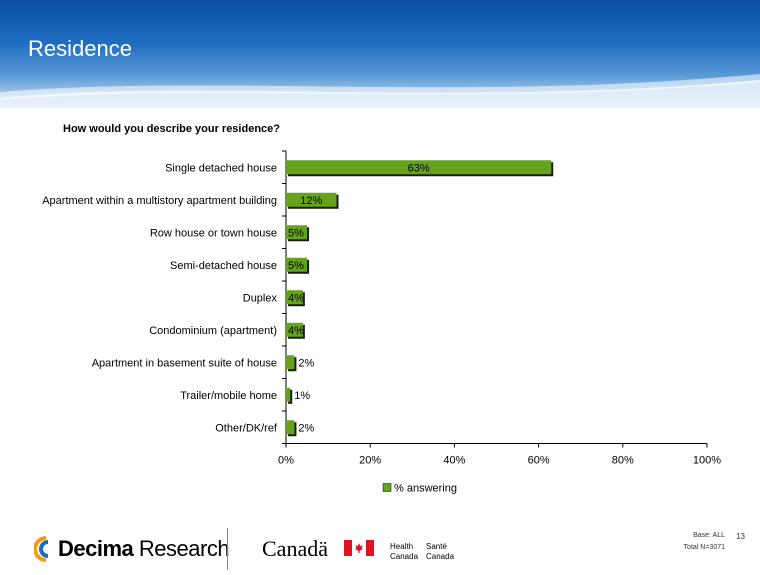  What do you see at coordinates (436, 546) in the screenshot?
I see `health-fr-line1: Santé` at bounding box center [436, 546].